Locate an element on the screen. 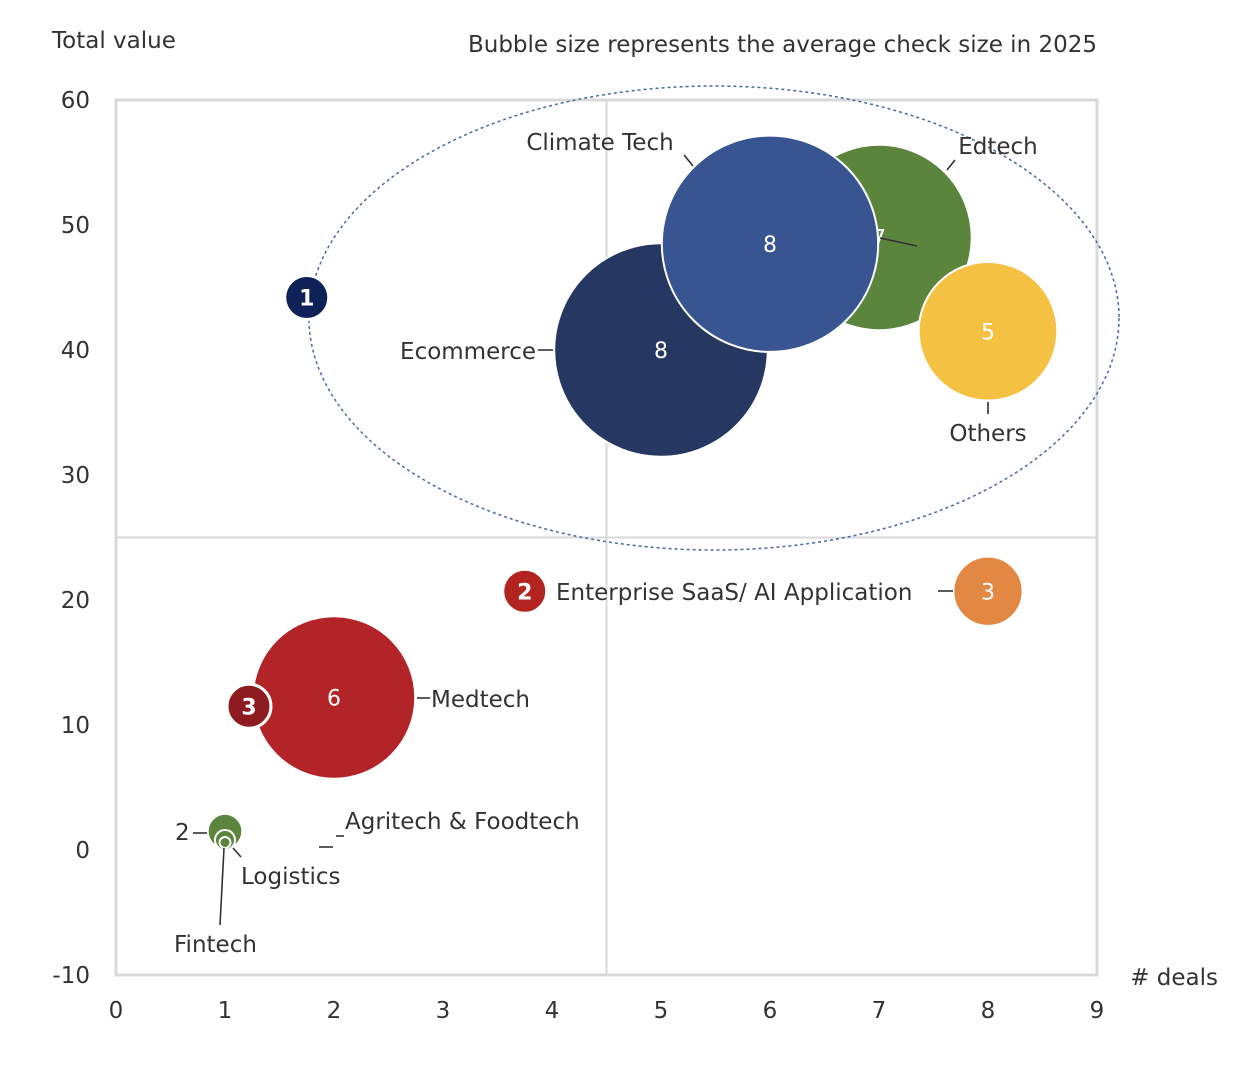 The width and height of the screenshot is (1242, 1074). x-tick-label: 6 is located at coordinates (770, 1011).